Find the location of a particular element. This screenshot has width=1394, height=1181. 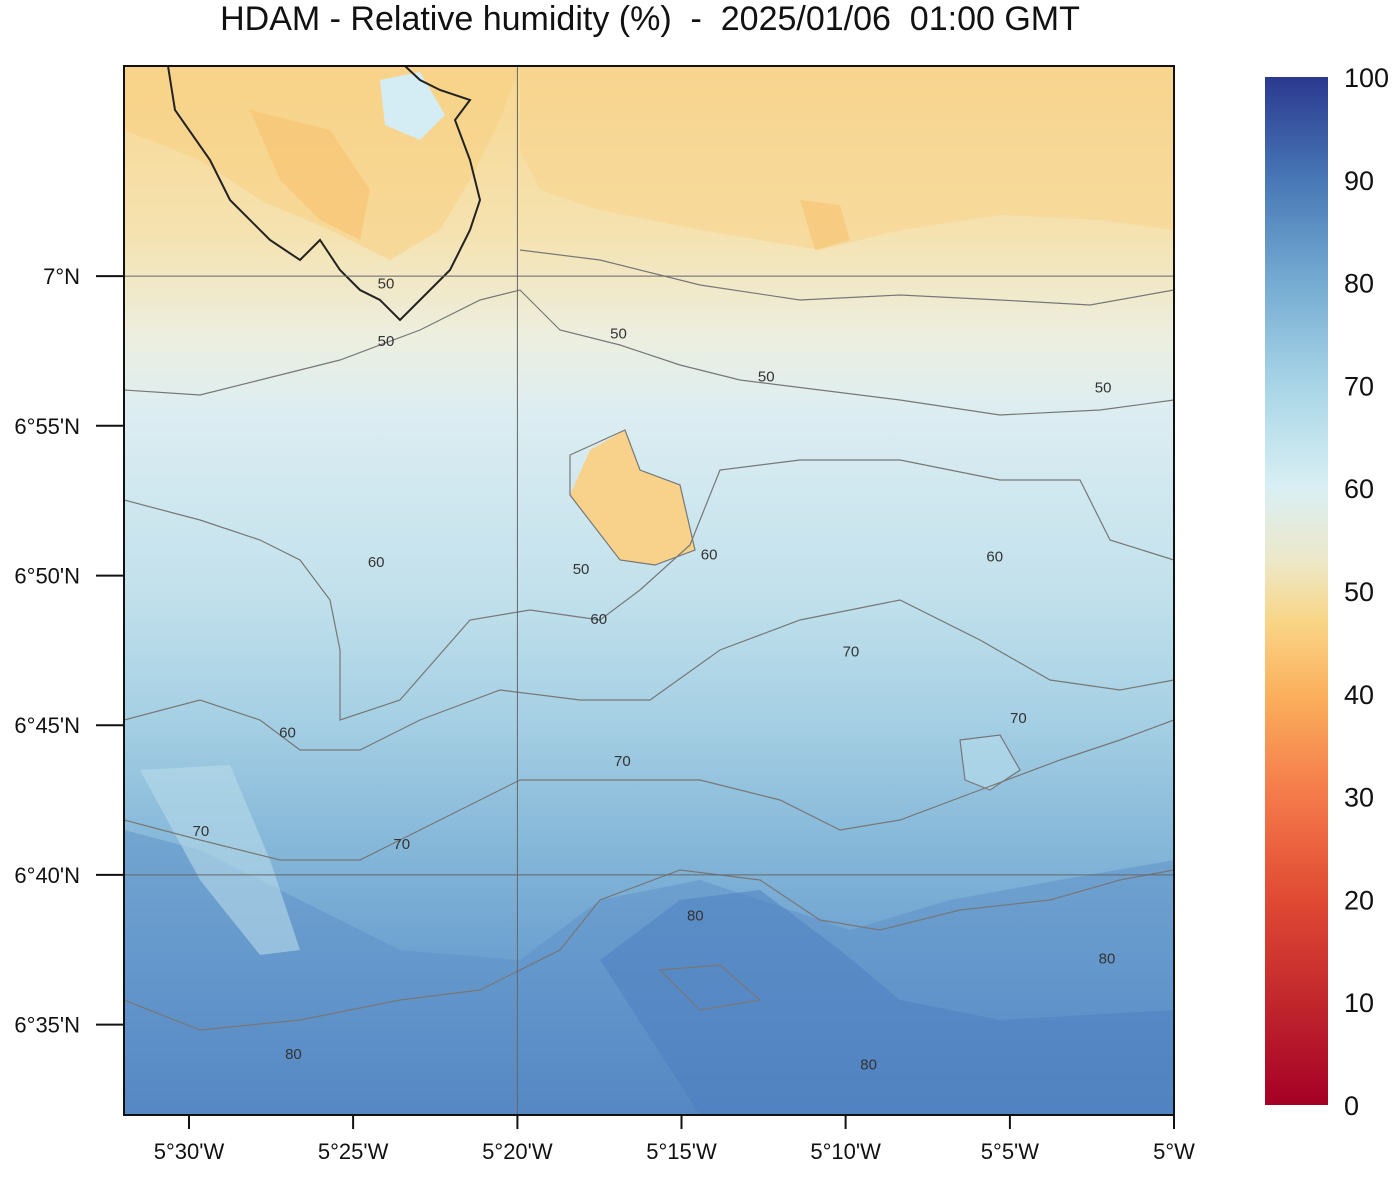

x-tick-label: 5°30'W is located at coordinates (189, 1151).